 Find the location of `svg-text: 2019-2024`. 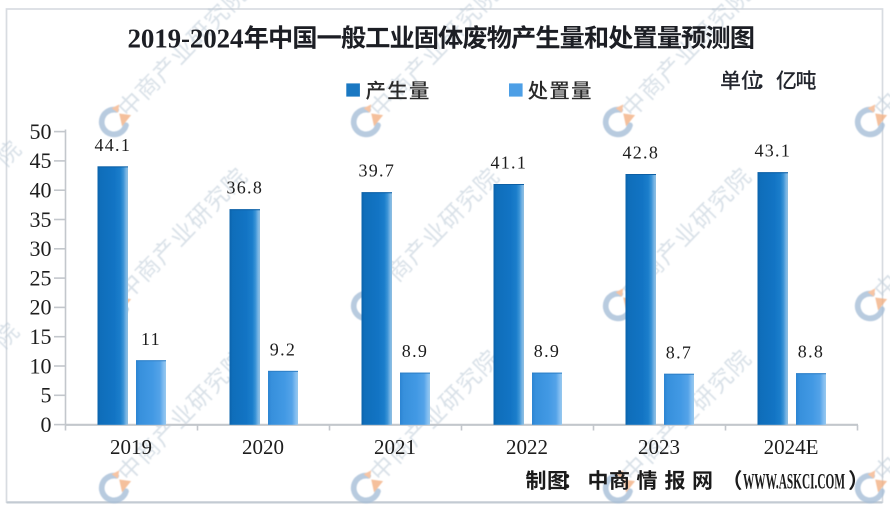

svg-text: 2019-2024 is located at coordinates (186, 39).